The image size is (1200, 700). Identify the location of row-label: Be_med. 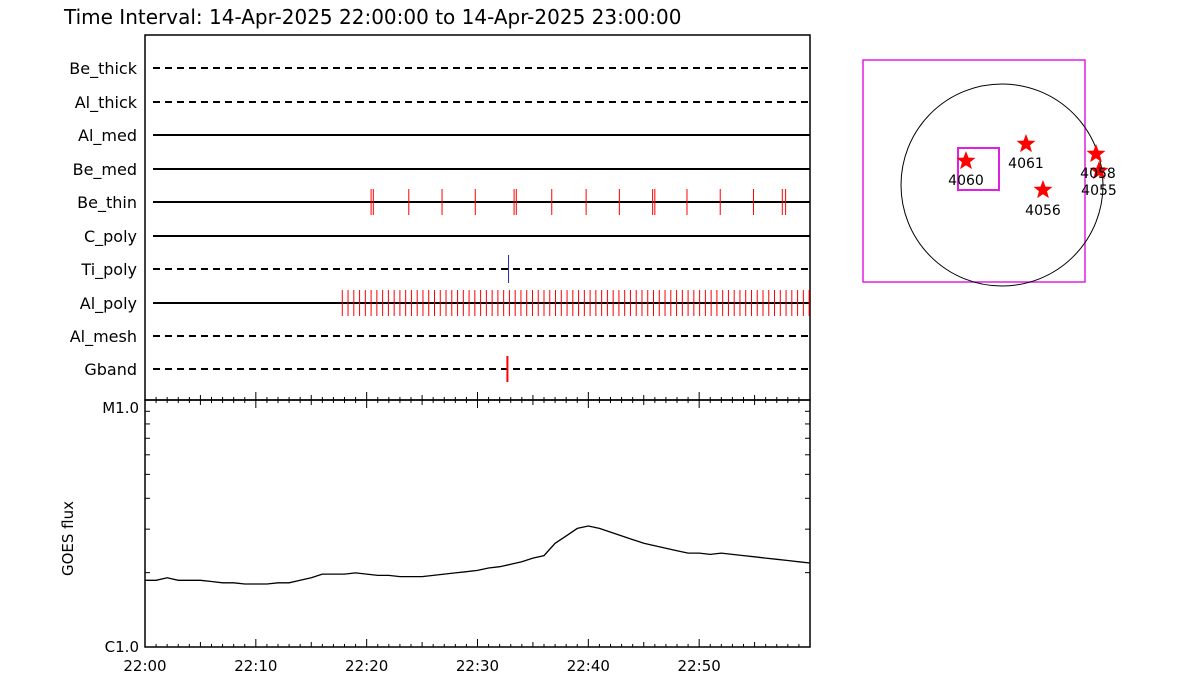
(105, 170).